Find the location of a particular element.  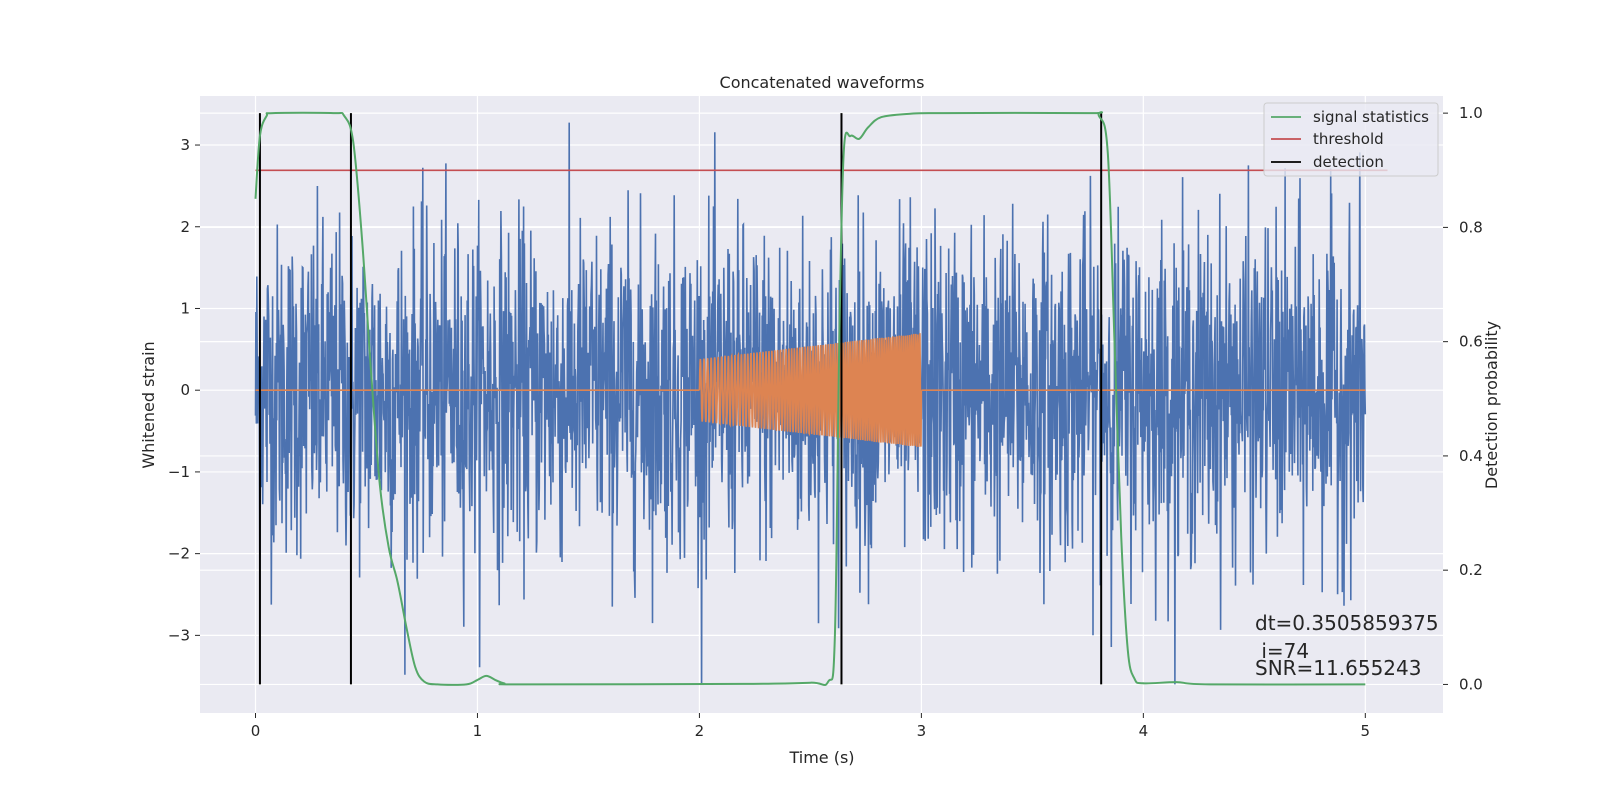

x-tick-label: 4 is located at coordinates (1144, 731).